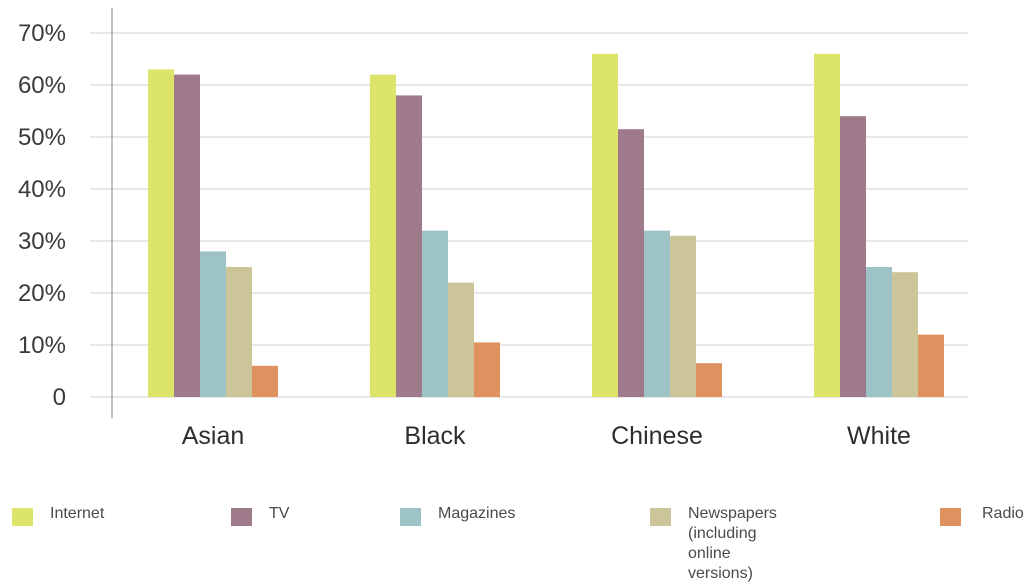 This screenshot has width=1032, height=584. Describe the element at coordinates (42, 33) in the screenshot. I see `y-tick-label: 70%` at that location.